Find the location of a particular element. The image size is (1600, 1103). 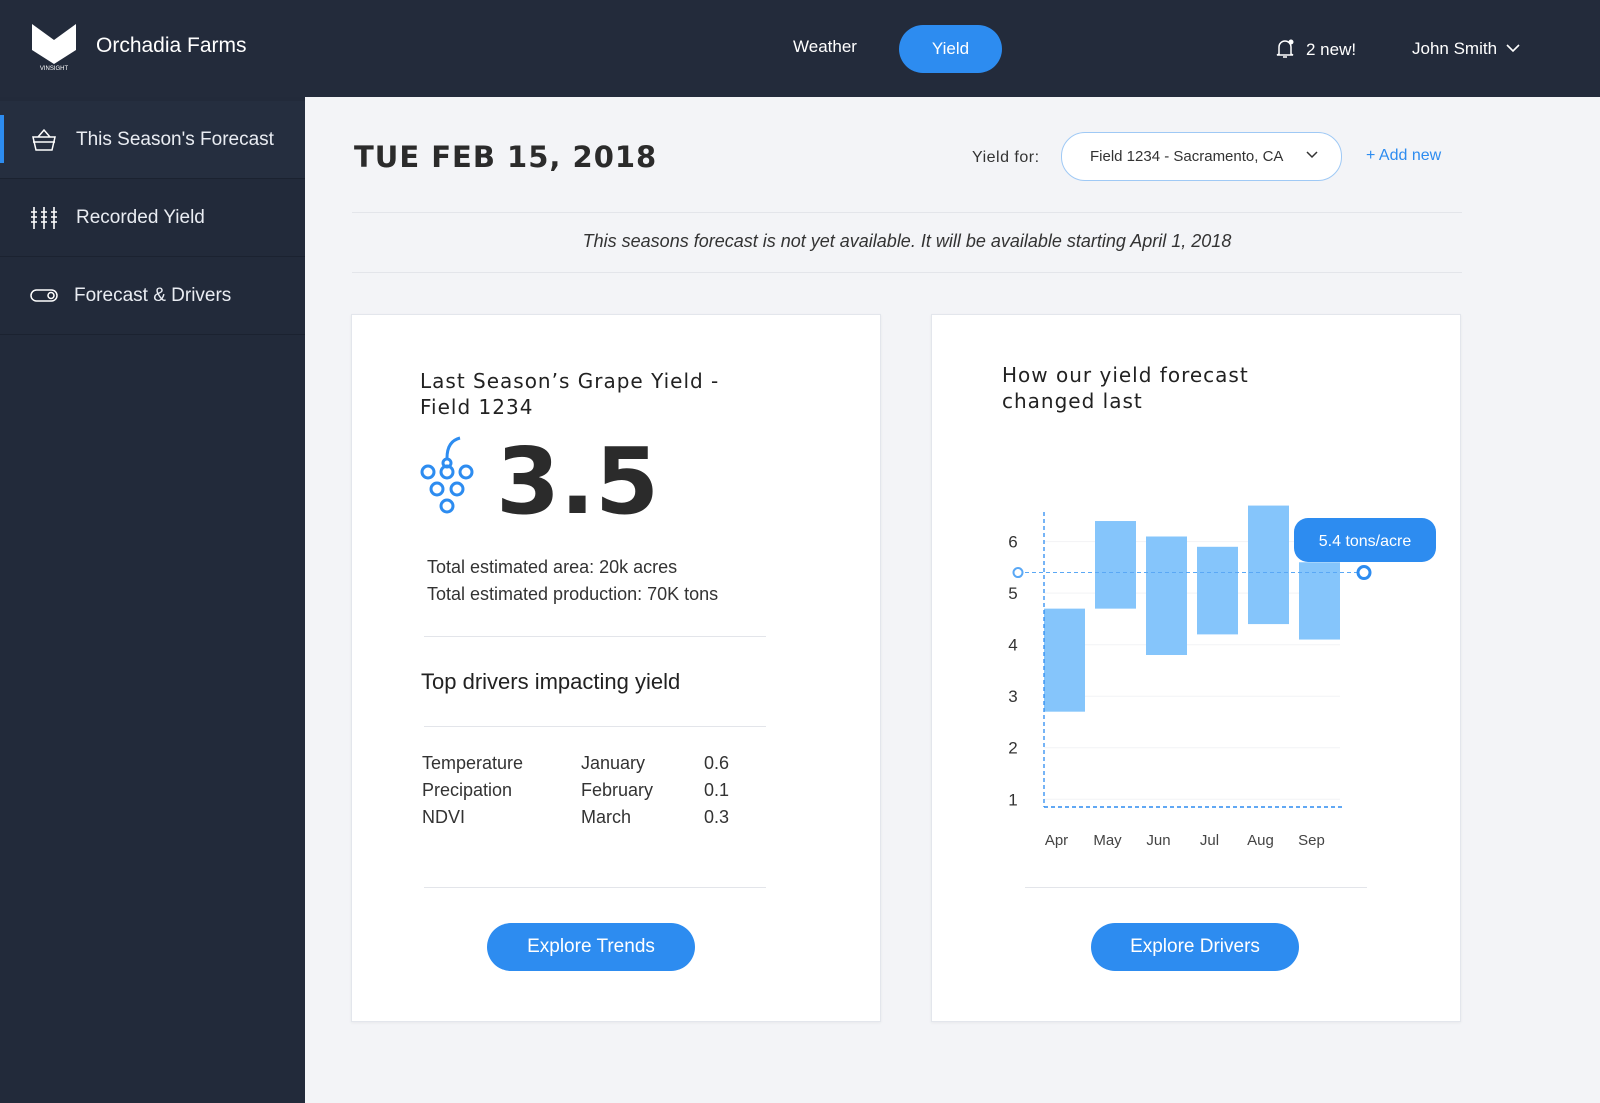

y-tick-label: 2 is located at coordinates (1012, 748).